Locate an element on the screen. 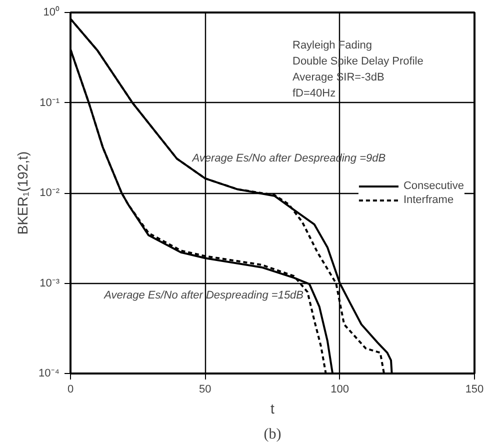 The width and height of the screenshot is (494, 447). annotation: fD=40Hz is located at coordinates (314, 94).